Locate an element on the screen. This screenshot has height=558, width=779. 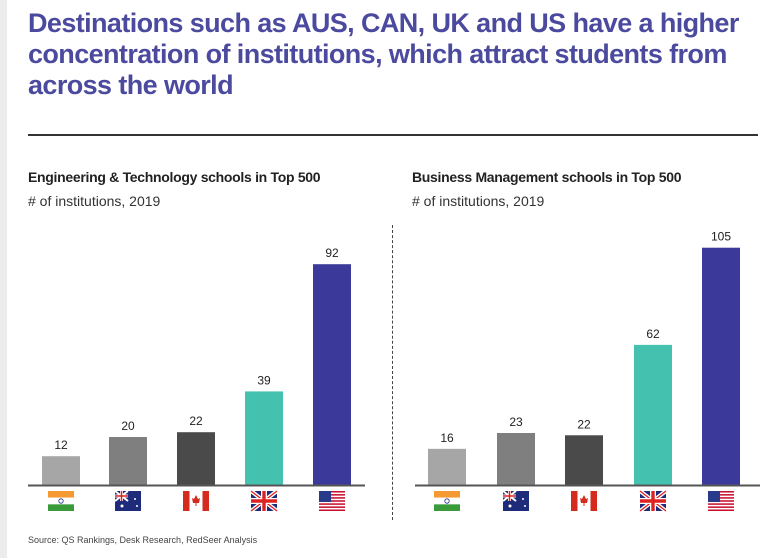
data-label-india: 16 is located at coordinates (447, 438).